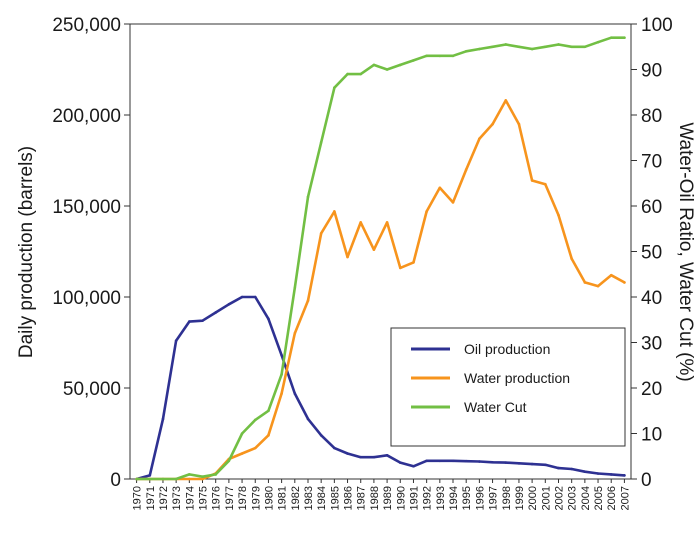 This screenshot has width=700, height=533. What do you see at coordinates (388, 498) in the screenshot?
I see `x-tick-label: 1989` at bounding box center [388, 498].